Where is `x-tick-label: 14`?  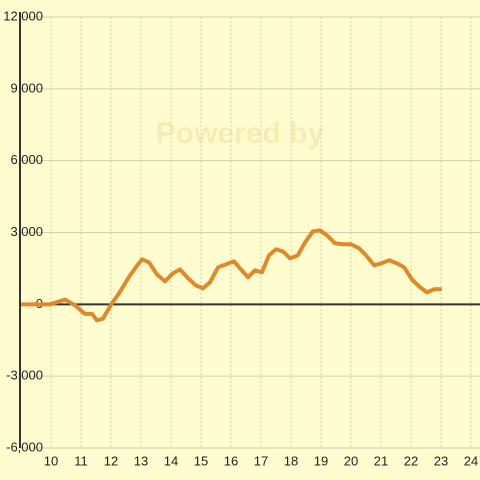 x-tick-label: 14 is located at coordinates (171, 460).